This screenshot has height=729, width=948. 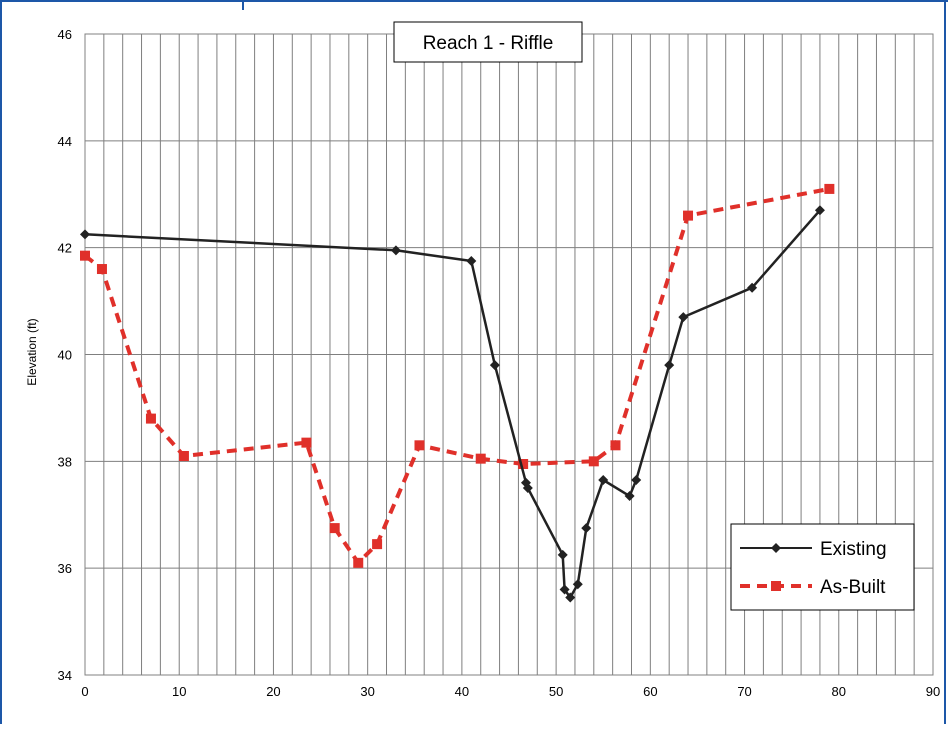 What do you see at coordinates (273, 691) in the screenshot?
I see `x-tick-label: 20` at bounding box center [273, 691].